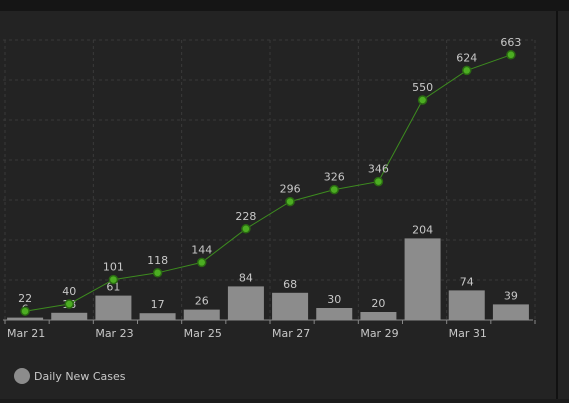 The height and width of the screenshot is (403, 569). What do you see at coordinates (378, 303) in the screenshot?
I see `bar-value-label: 20` at bounding box center [378, 303].